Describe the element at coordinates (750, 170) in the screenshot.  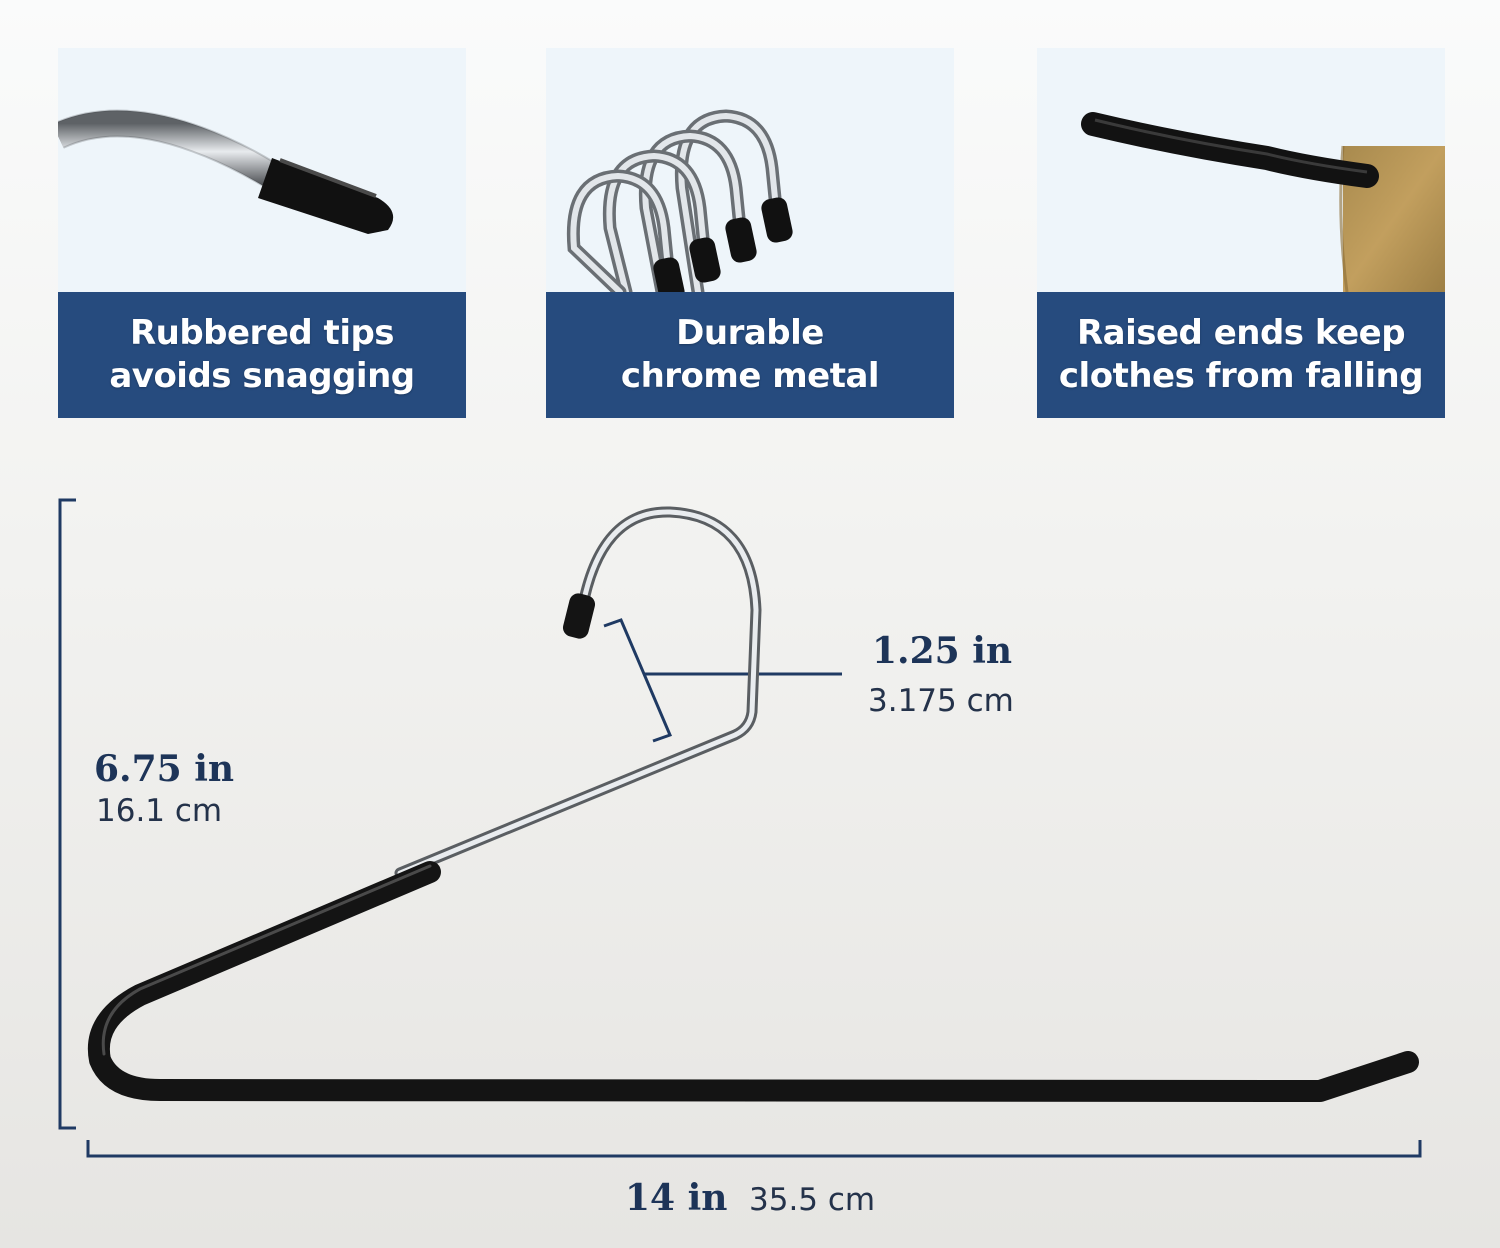
I see `chrome-hooks-image` at that location.